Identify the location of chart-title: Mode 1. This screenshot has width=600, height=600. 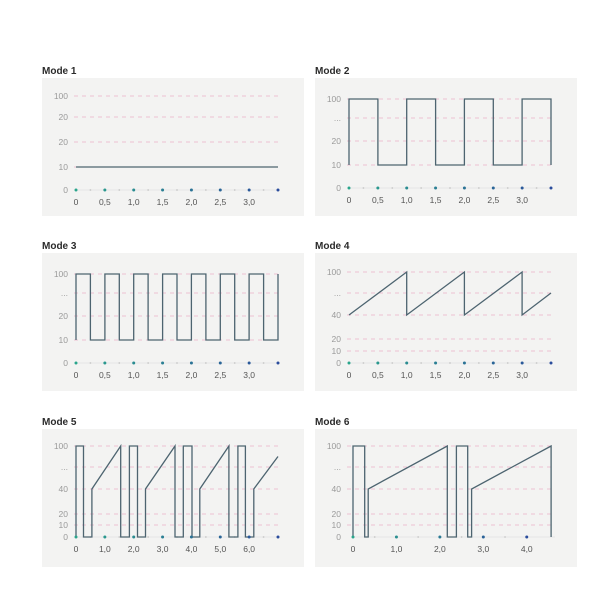
(59, 71).